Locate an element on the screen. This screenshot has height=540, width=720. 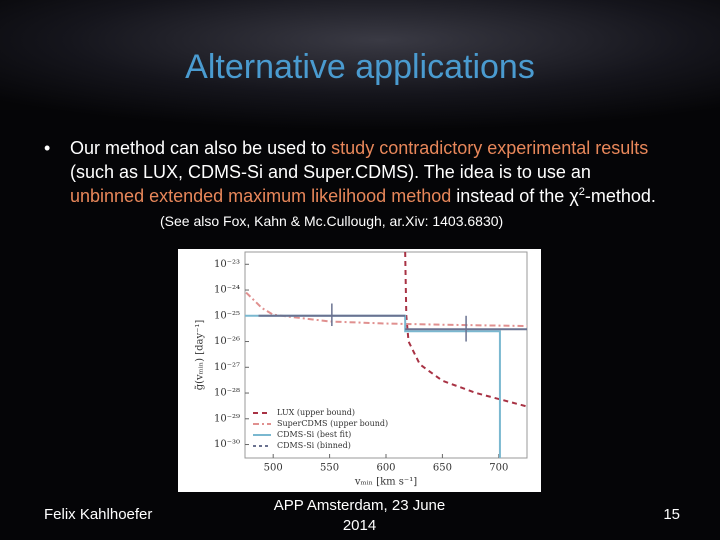
y-axis-label: g̃(vₘᵢₙ) [day⁻¹] is located at coordinates (200, 355).